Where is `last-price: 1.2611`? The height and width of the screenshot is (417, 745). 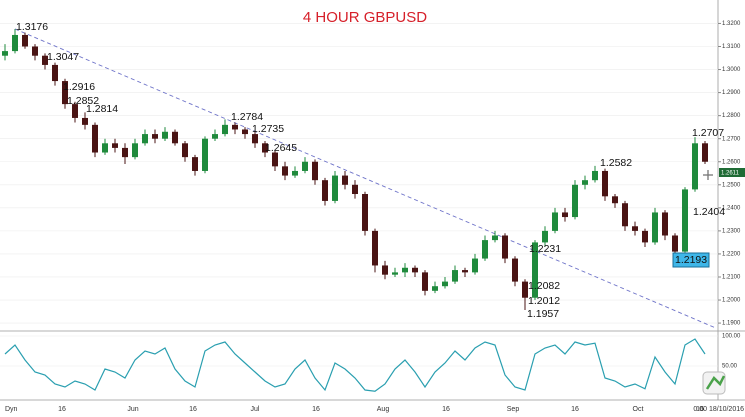
last-price: 1.2611 is located at coordinates (730, 174).